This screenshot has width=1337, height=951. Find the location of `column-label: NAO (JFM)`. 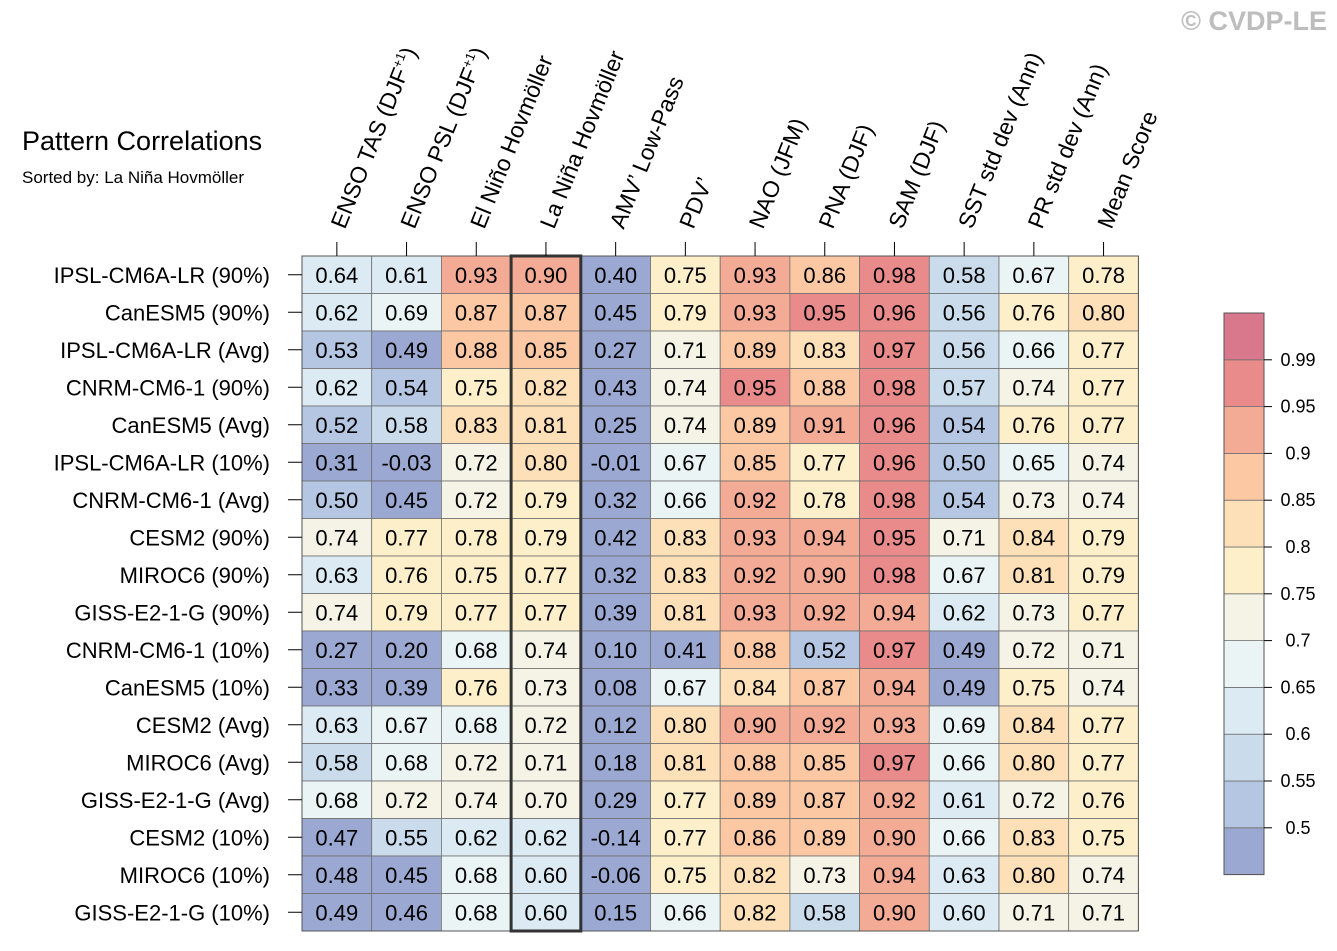

column-label: NAO (JFM) is located at coordinates (778, 173).